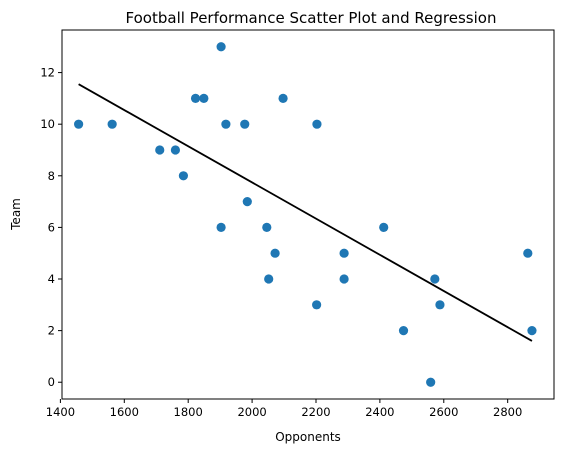 The width and height of the screenshot is (562, 455). I want to click on x-tick-label-1400: 1400, so click(60, 412).